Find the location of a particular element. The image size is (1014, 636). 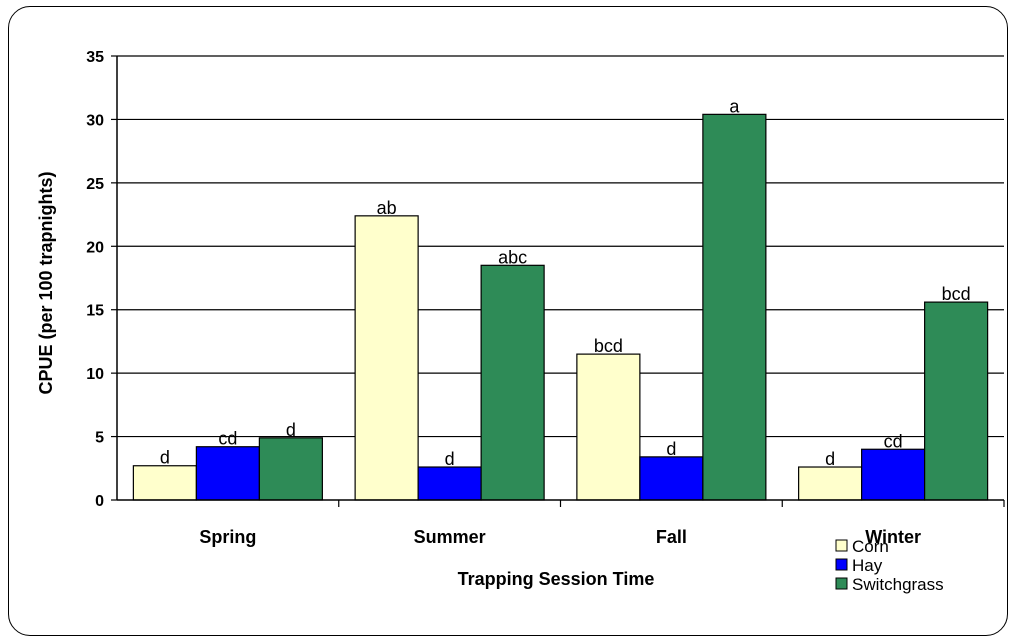

y-tick-label: 10 is located at coordinates (95, 374).